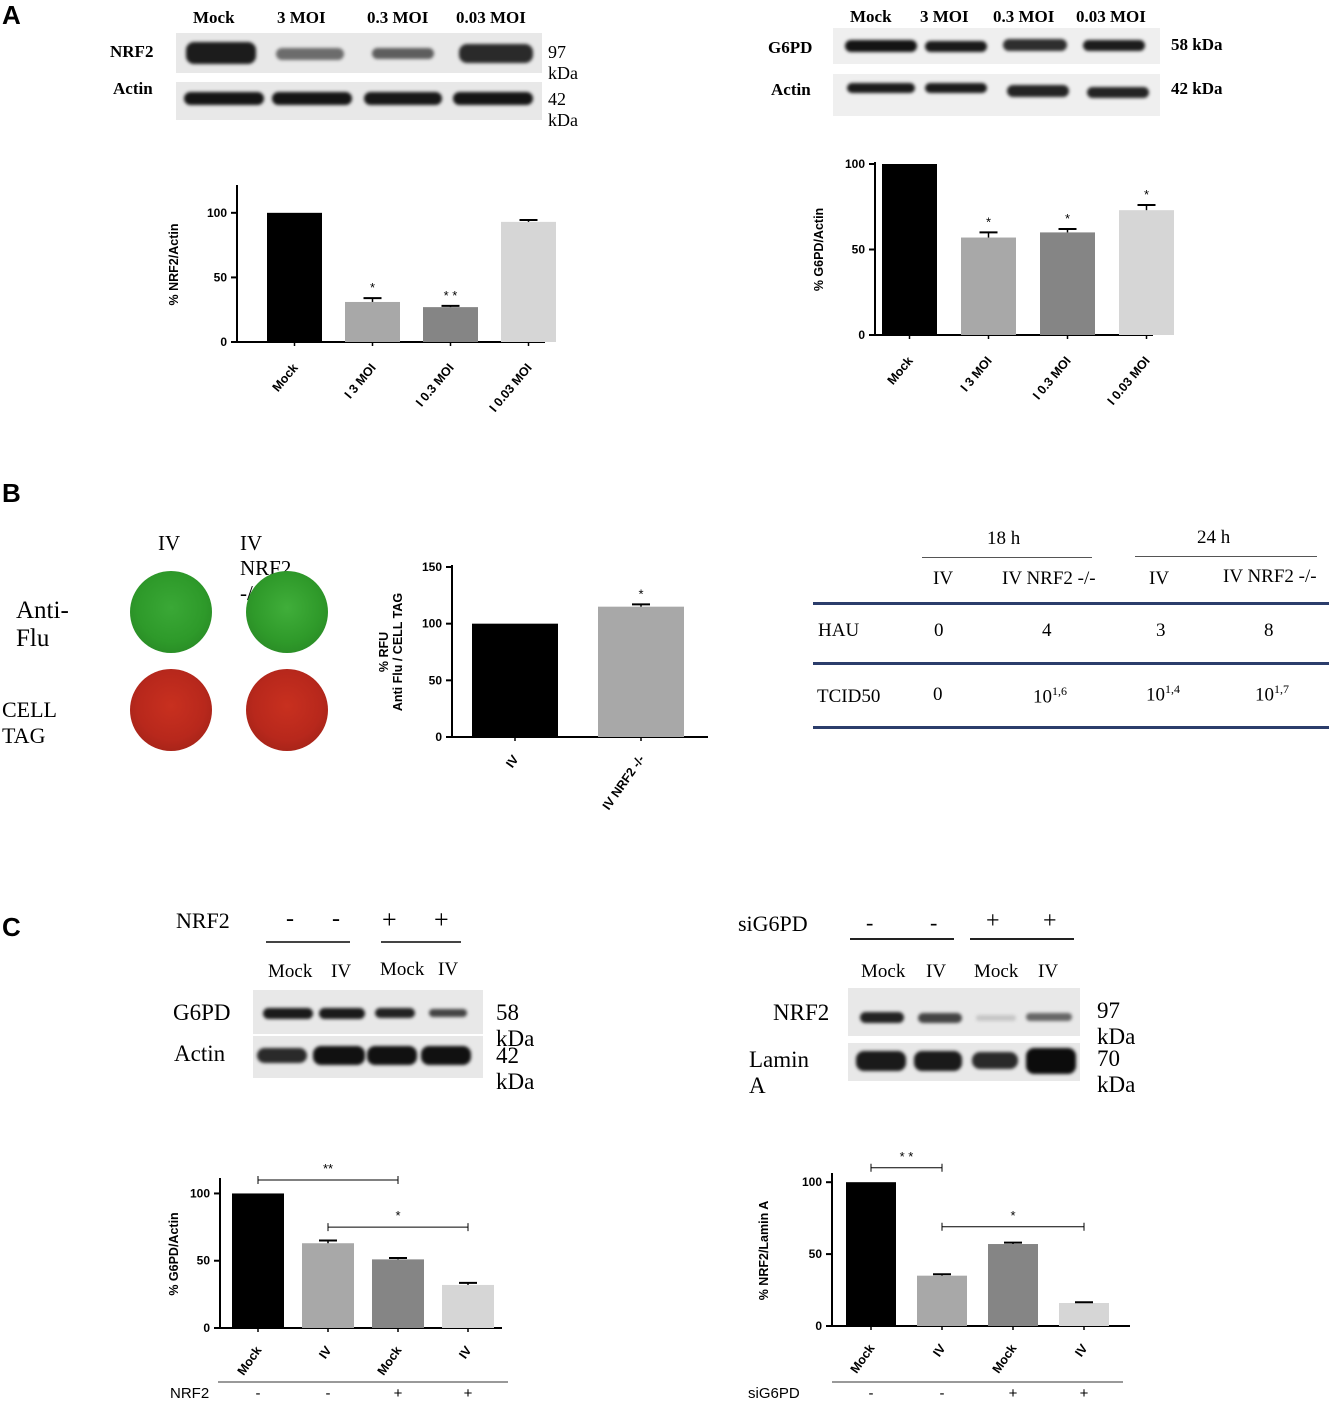 The image size is (1331, 1403). Describe the element at coordinates (359, 53) in the screenshot. I see `blot-a1-nrf2-strip` at that location.